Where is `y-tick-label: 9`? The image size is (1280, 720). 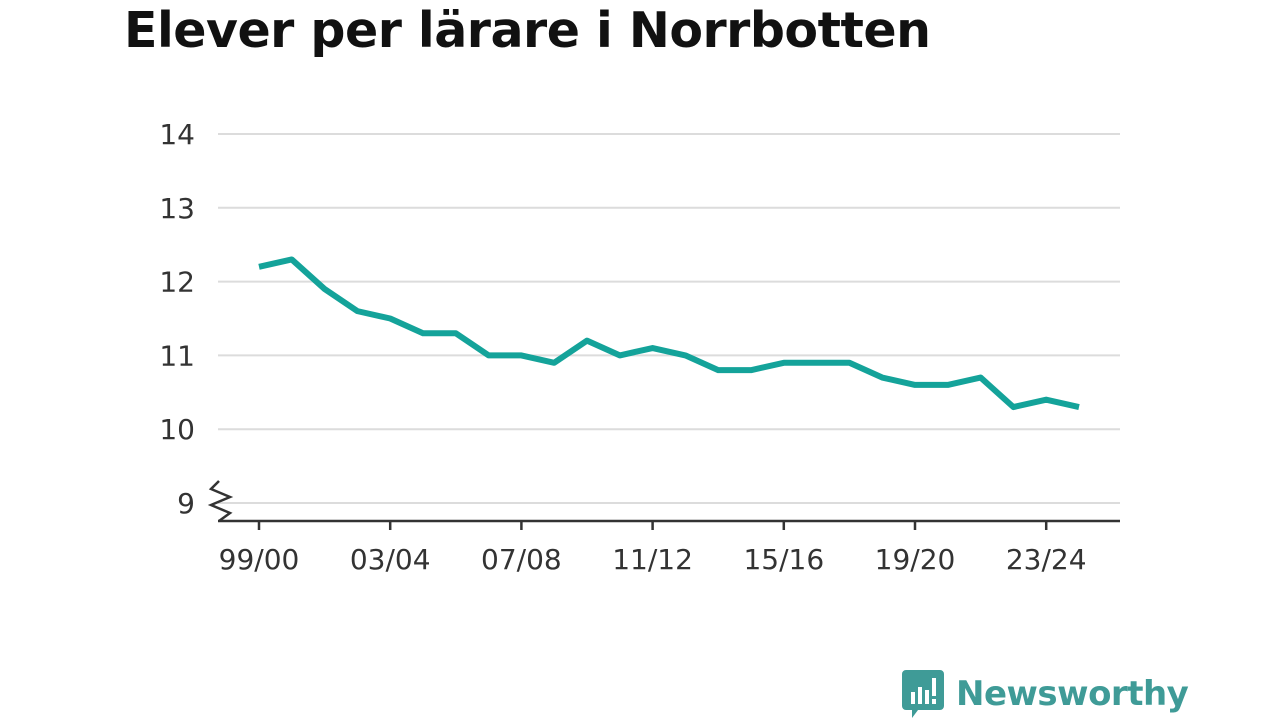
y-tick-label: 9 is located at coordinates (186, 503).